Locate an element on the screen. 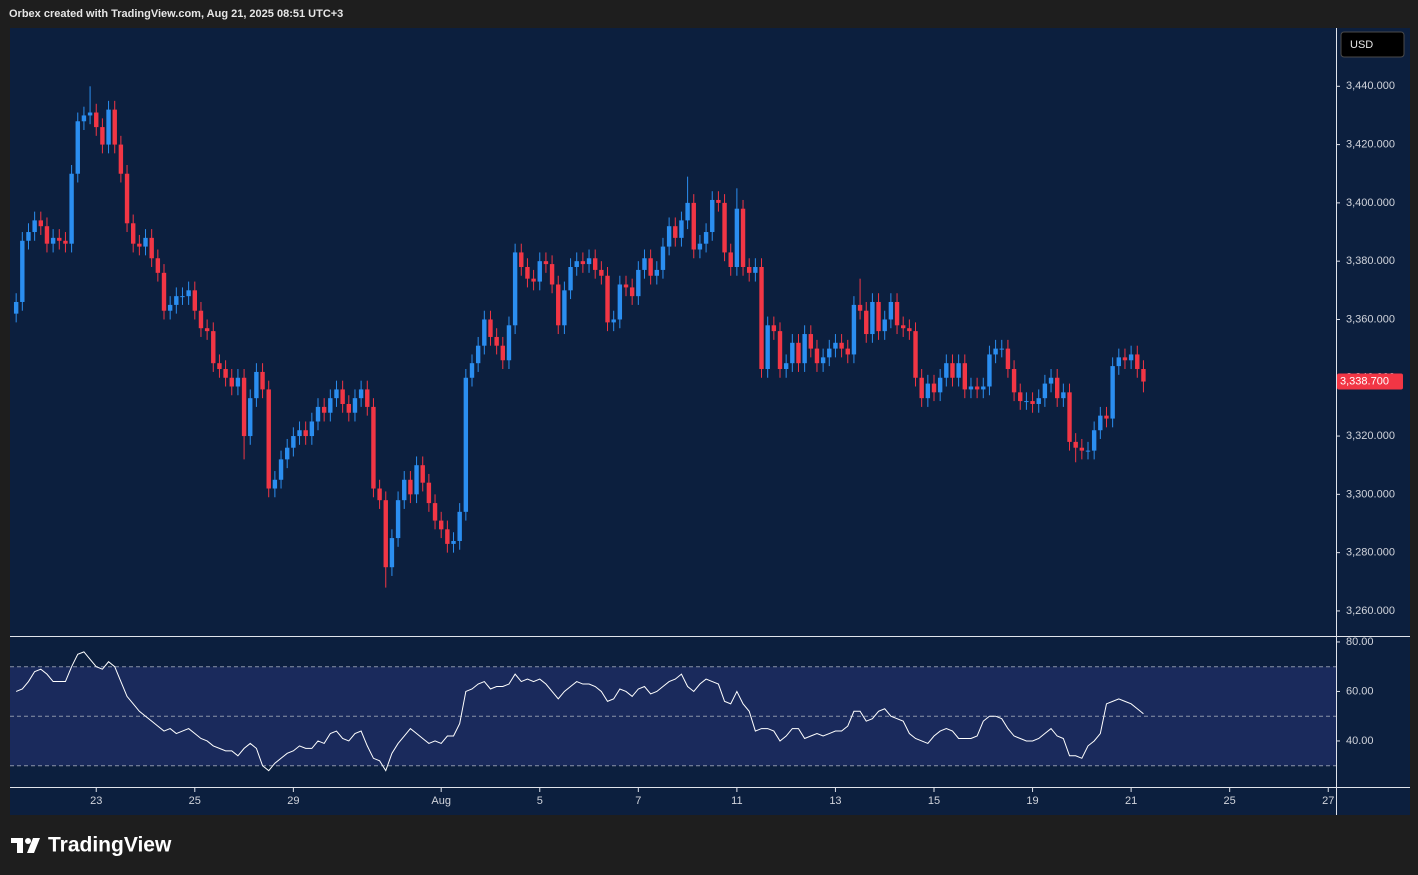 This screenshot has height=875, width=1418. x-tick-label: 15 is located at coordinates (934, 801).